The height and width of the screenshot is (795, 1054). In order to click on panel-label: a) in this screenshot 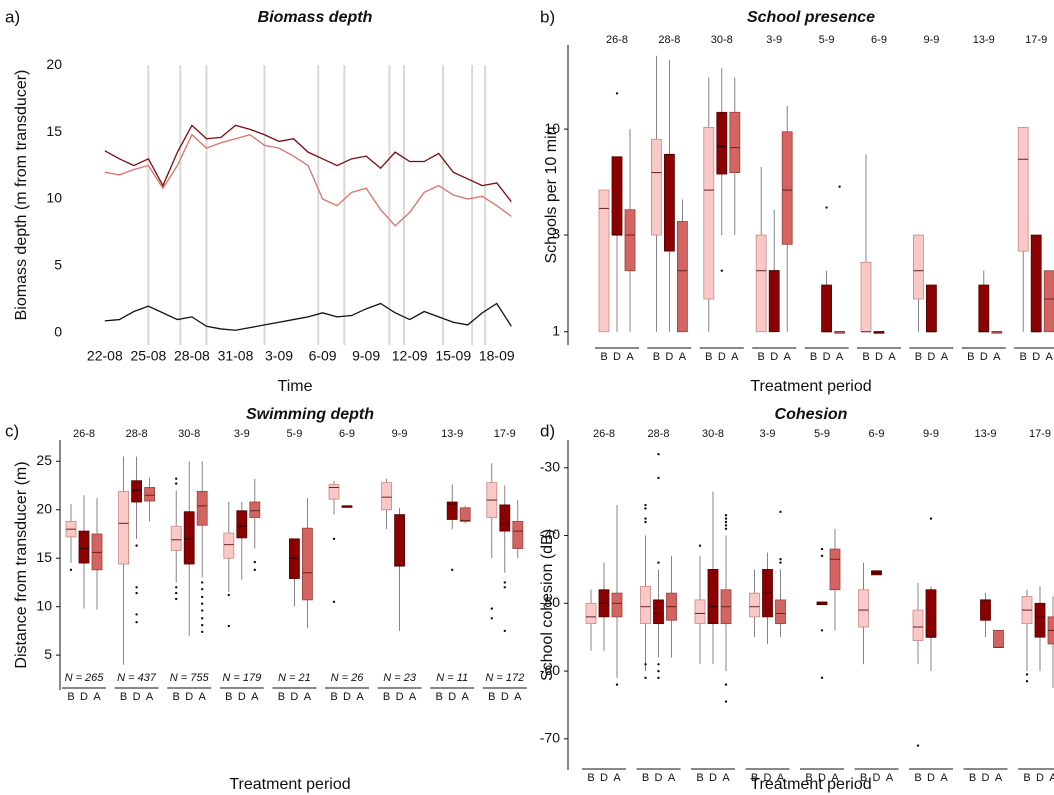, I will do `click(12, 16)`.